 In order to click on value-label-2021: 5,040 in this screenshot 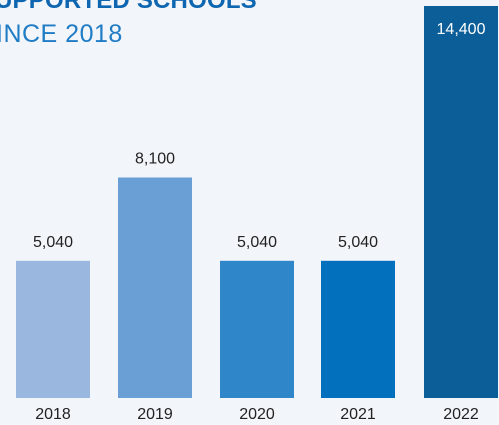, I will do `click(358, 242)`.